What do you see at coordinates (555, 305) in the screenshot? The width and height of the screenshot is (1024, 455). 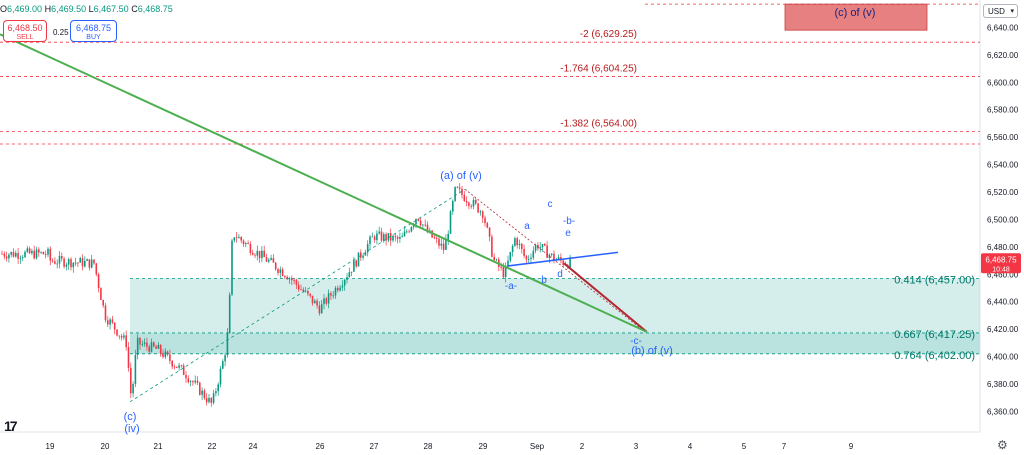 I see `fib-zone-upper` at bounding box center [555, 305].